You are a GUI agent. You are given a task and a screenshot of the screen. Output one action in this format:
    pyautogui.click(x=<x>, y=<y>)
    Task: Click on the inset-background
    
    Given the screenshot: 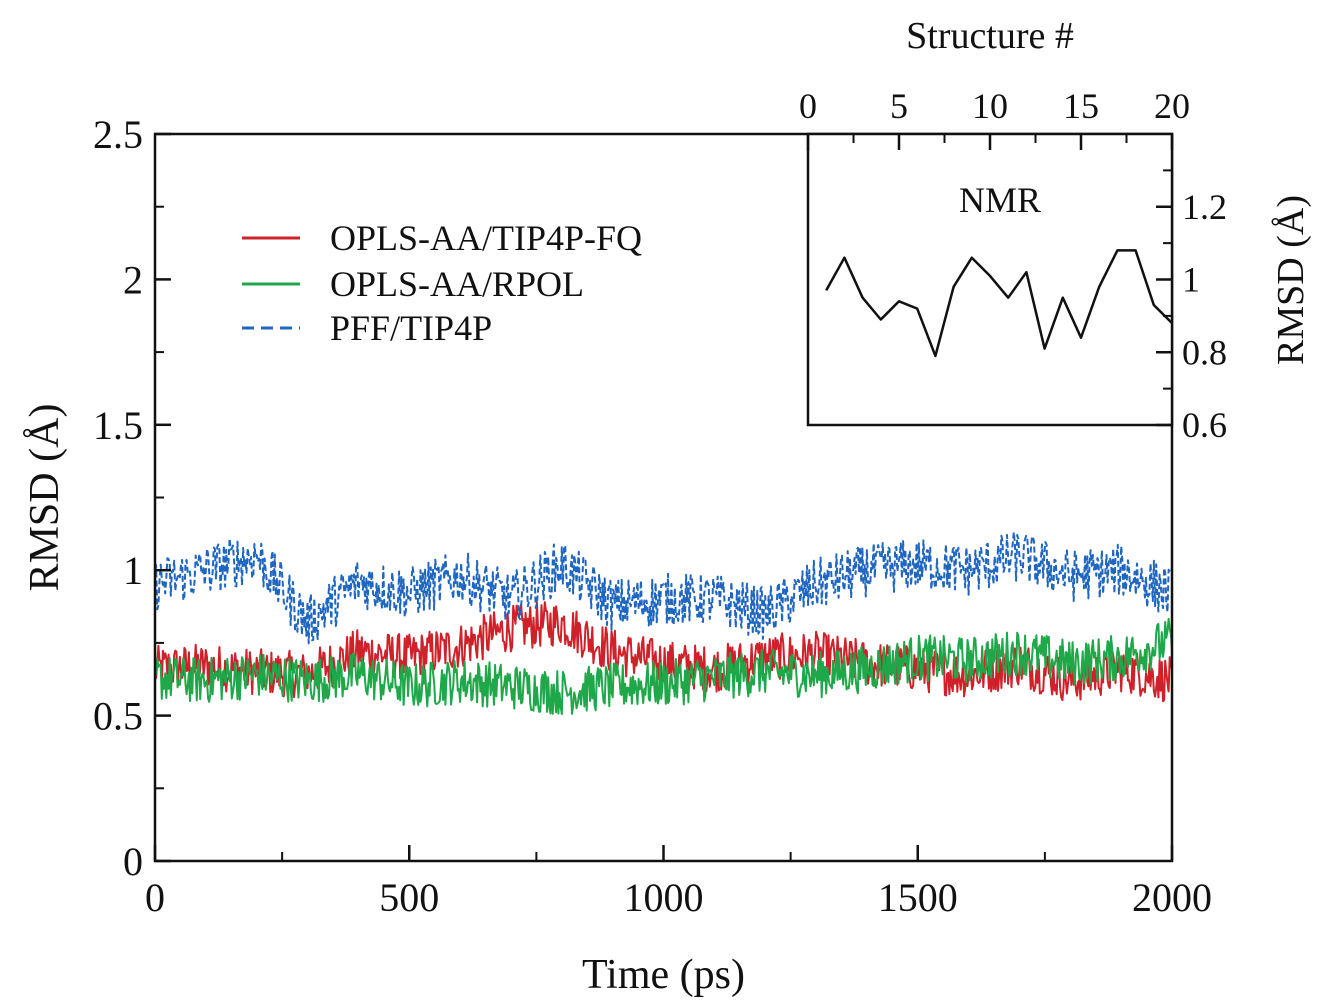 What is the action you would take?
    pyautogui.click(x=990, y=279)
    